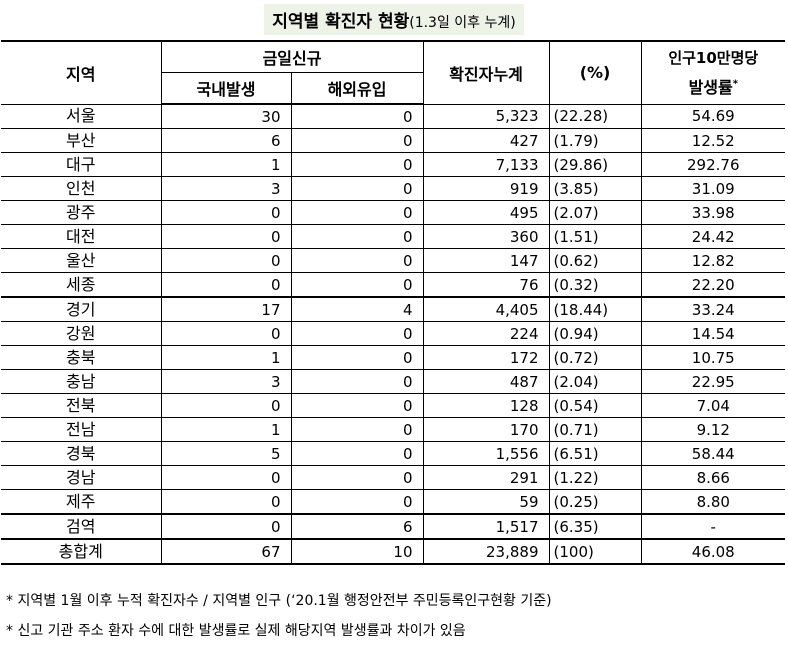 The height and width of the screenshot is (650, 788). Describe the element at coordinates (595, 236) in the screenshot. I see `percent-cell: (1.51)` at that location.